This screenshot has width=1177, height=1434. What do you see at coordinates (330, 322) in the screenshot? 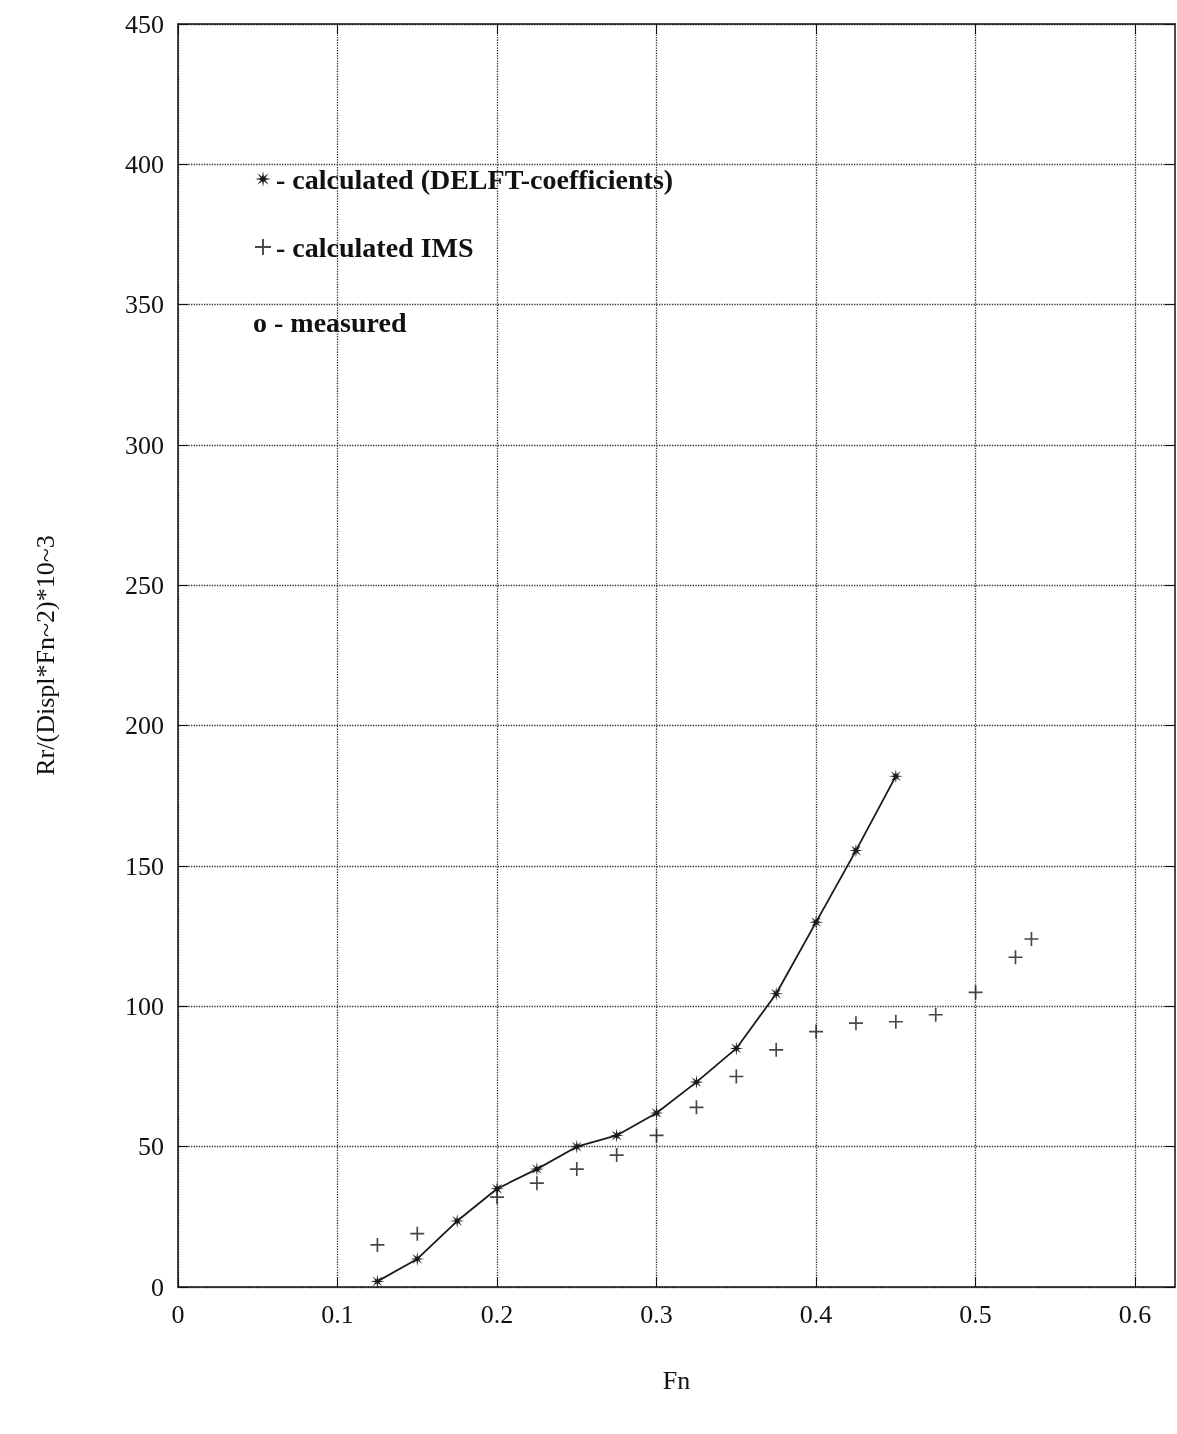
I see `annotation: o - measured` at bounding box center [330, 322].